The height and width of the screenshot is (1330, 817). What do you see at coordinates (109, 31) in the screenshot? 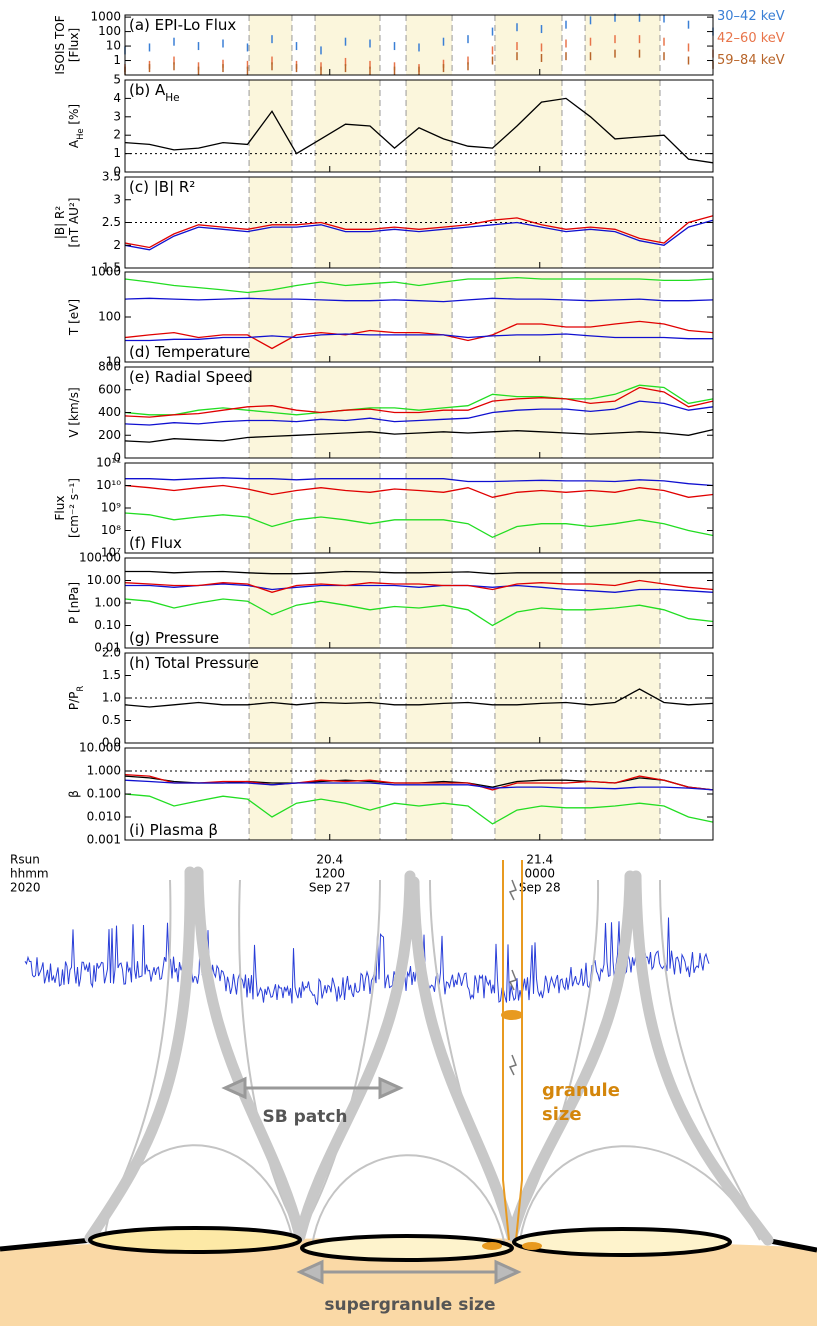
I see `y-tick-label: 100` at bounding box center [109, 31].